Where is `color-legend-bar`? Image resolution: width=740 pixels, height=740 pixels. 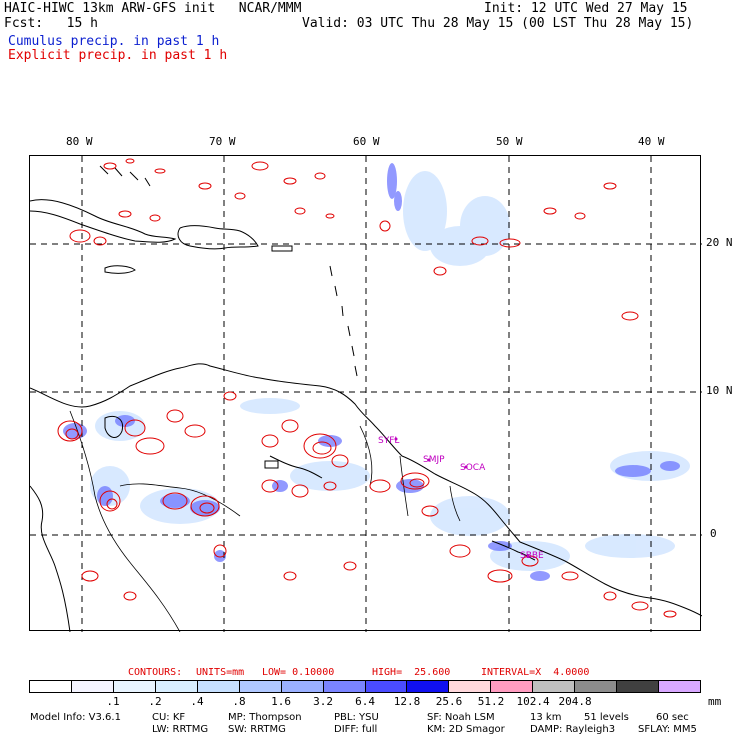
color-legend-bar is located at coordinates (365, 686).